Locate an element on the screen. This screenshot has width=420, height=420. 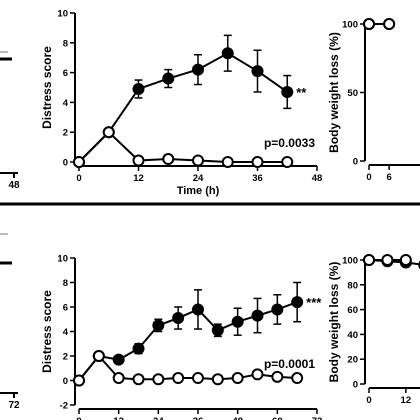
y-tick-label: 20 is located at coordinates (352, 360).